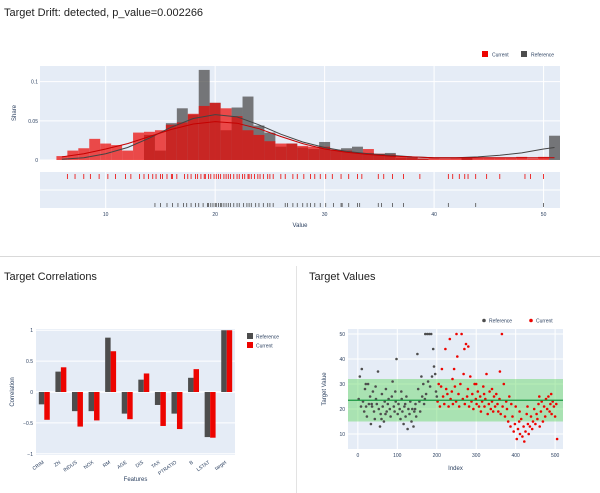  Describe the element at coordinates (342, 435) in the screenshot. I see `y-tick-label: 10` at that location.